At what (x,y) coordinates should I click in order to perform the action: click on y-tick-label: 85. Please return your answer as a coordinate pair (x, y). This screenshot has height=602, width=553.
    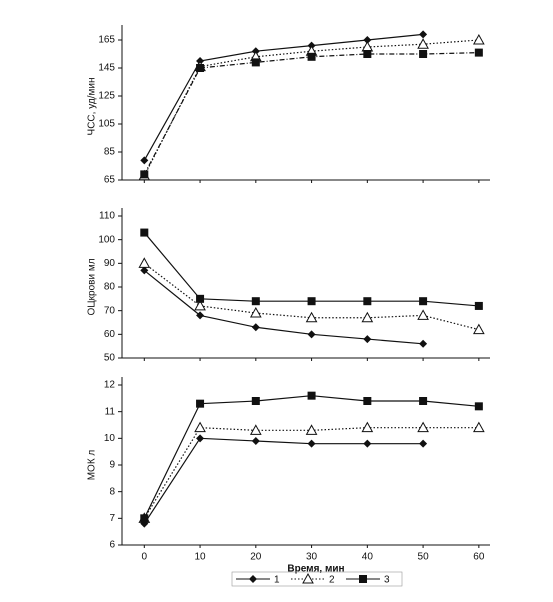
    Looking at the image, I should click on (110, 152).